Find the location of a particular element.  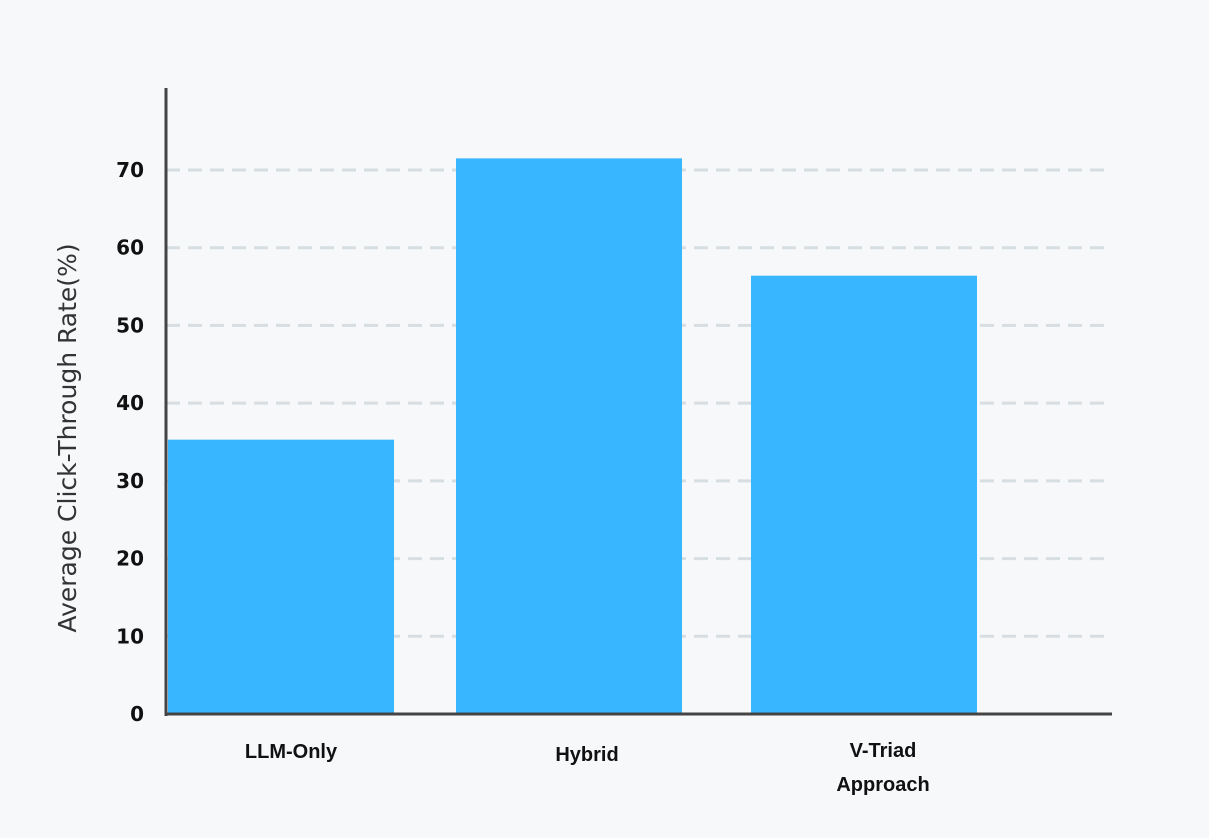

y-tick-label: 60 is located at coordinates (130, 248).